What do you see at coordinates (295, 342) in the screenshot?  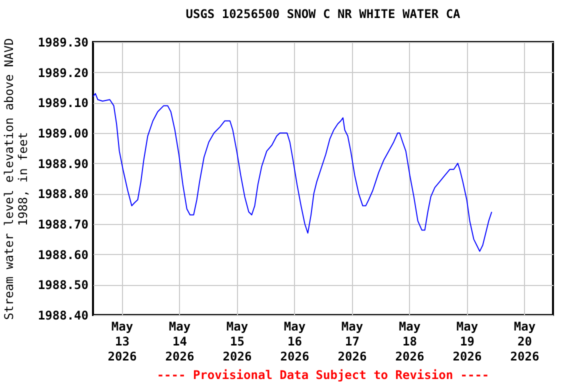 I see `x-tick-label: May 16 2026` at bounding box center [295, 342].